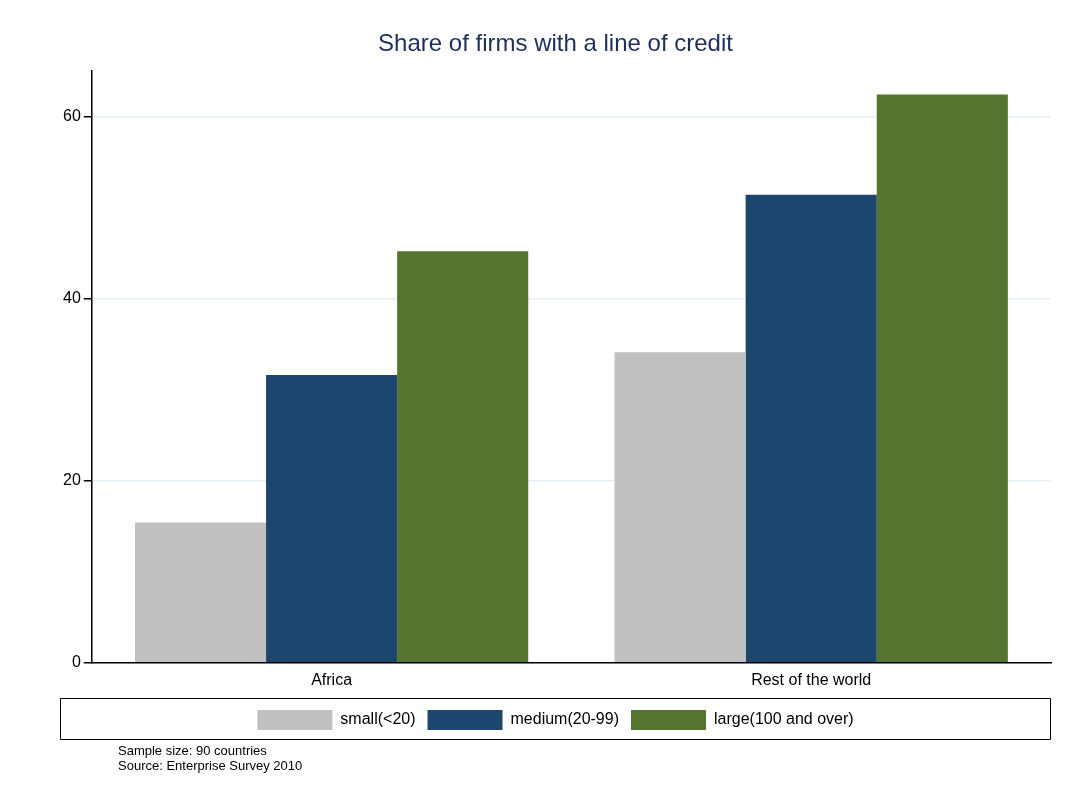 This screenshot has width=1076, height=811. Describe the element at coordinates (210, 765) in the screenshot. I see `source-note: Source: Enterprise Survey 2010` at that location.